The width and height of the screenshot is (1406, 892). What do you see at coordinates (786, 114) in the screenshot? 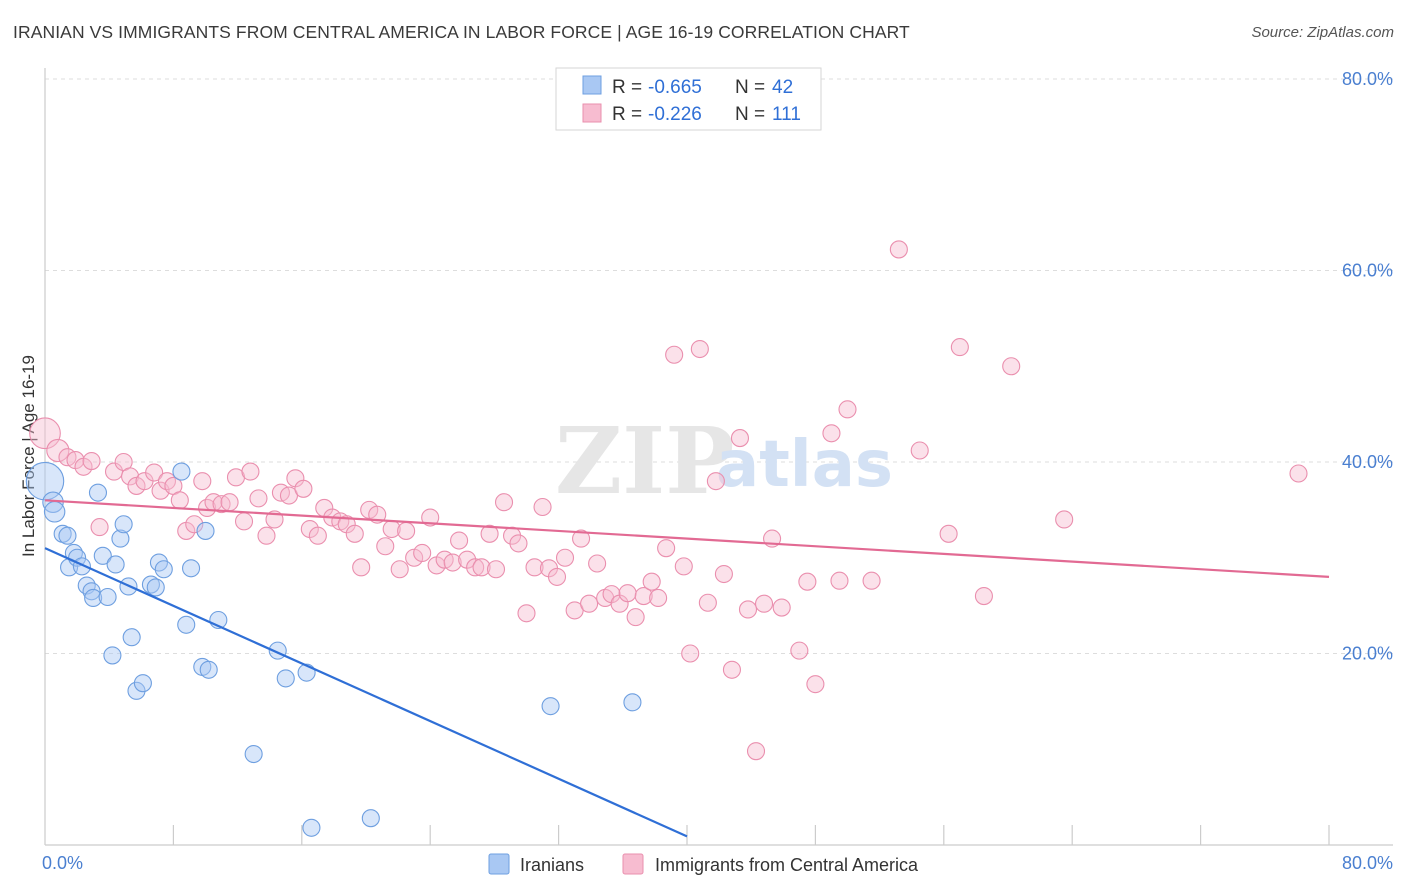
I see `legend-n-value-central-america: 111` at bounding box center [786, 114].